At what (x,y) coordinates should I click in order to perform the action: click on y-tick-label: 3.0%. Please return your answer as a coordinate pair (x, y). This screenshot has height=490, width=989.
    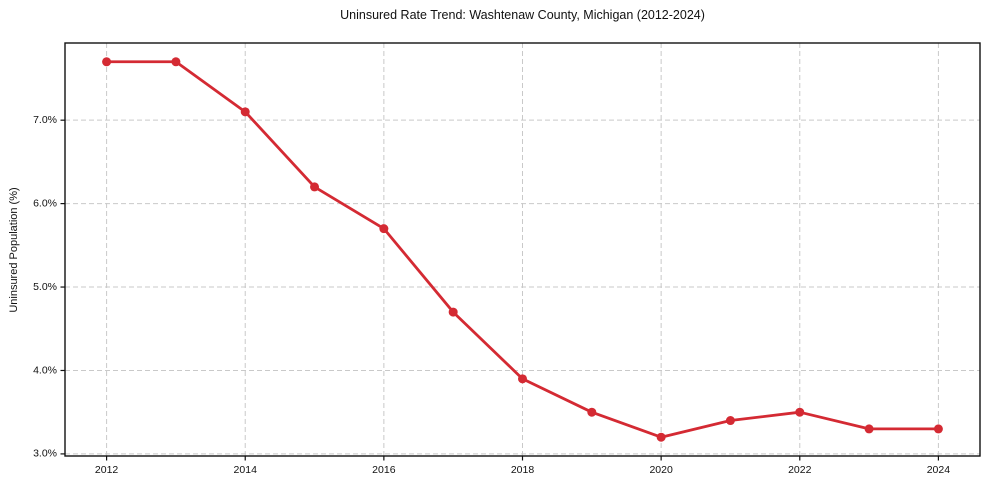
    Looking at the image, I should click on (45, 454).